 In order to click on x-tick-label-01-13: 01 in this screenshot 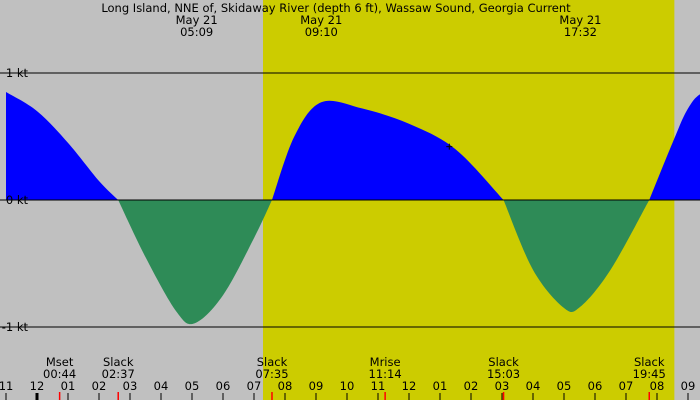, I will do `click(440, 386)`.